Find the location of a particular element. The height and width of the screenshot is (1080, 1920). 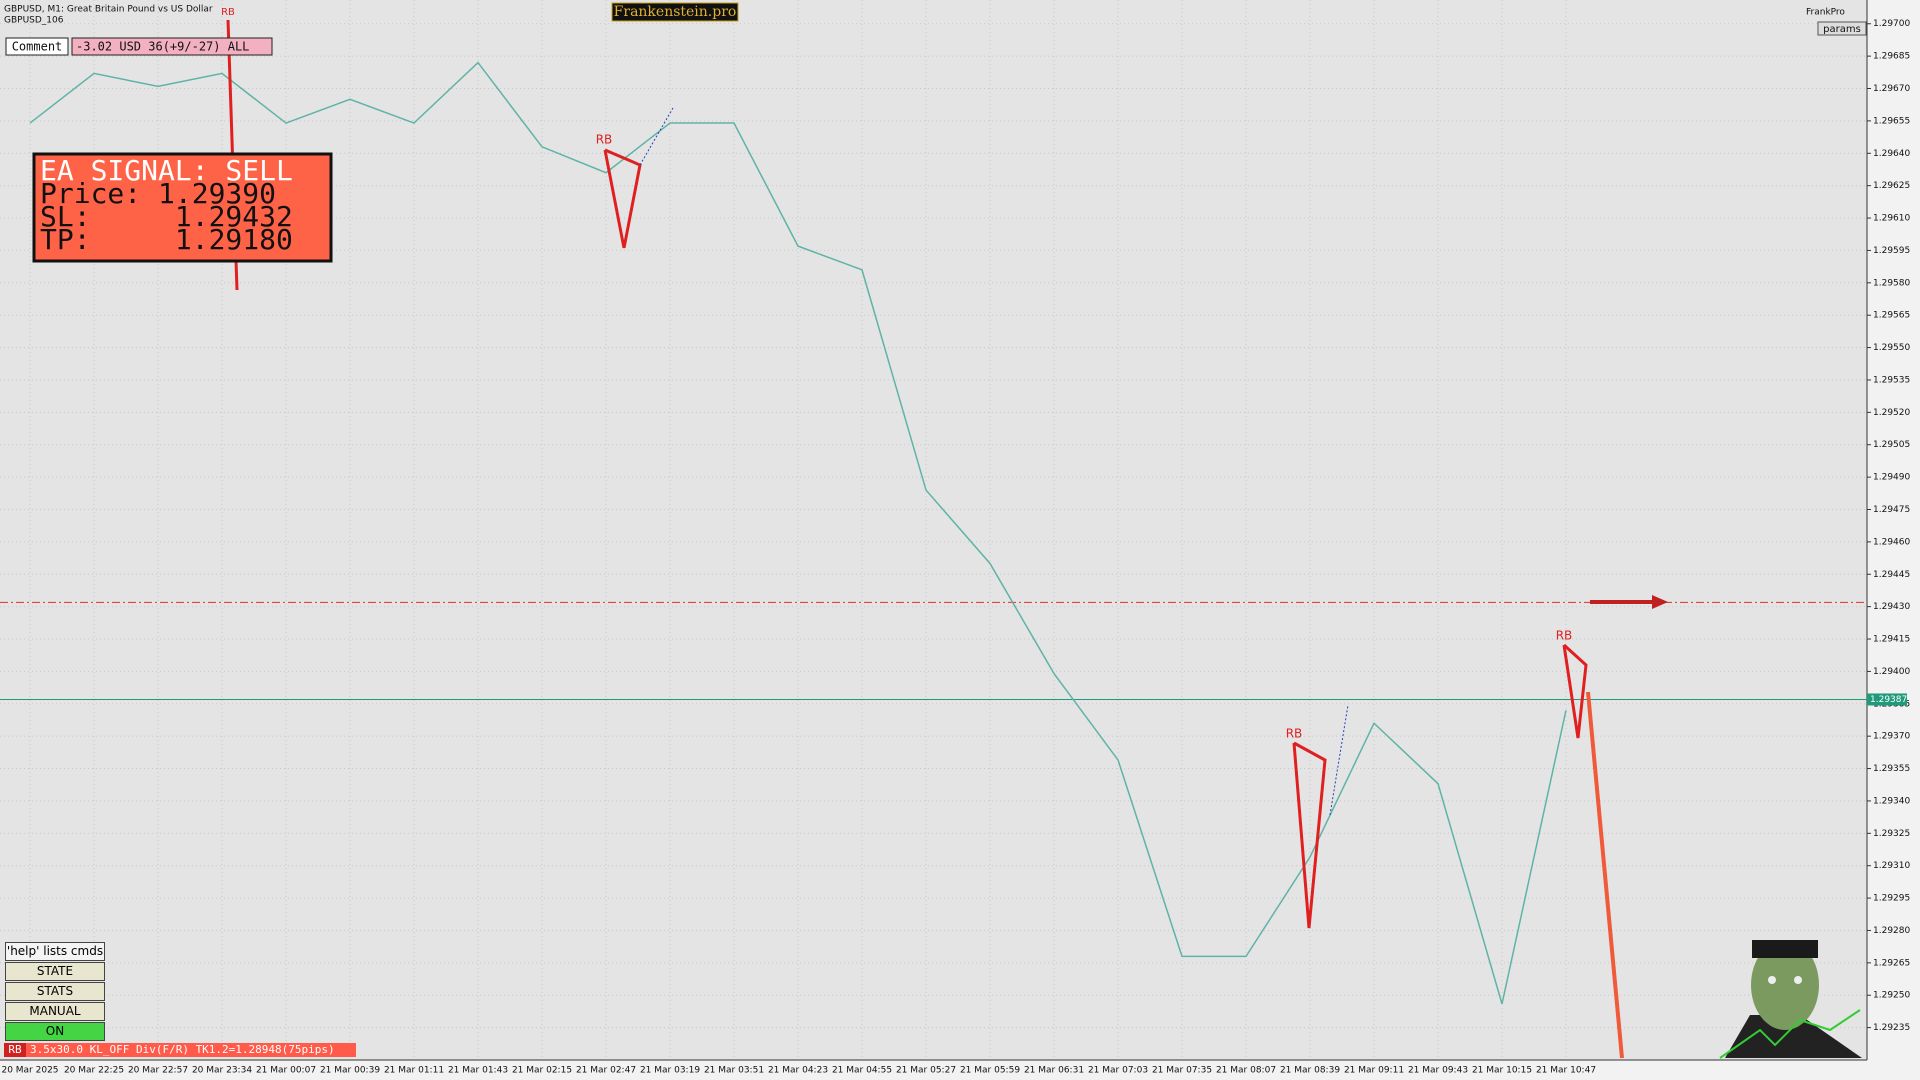

y-tick-label: 1.29280 is located at coordinates (1891, 931).